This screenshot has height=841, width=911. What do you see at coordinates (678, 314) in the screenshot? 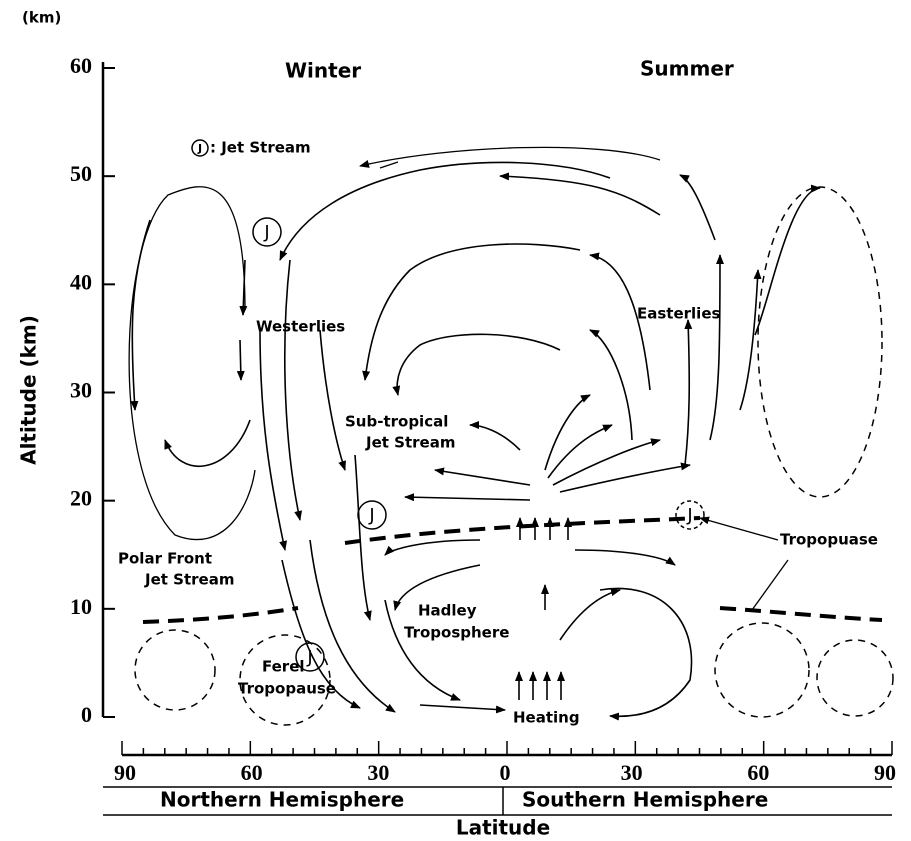
I see `easterlies: Easterlies` at bounding box center [678, 314].